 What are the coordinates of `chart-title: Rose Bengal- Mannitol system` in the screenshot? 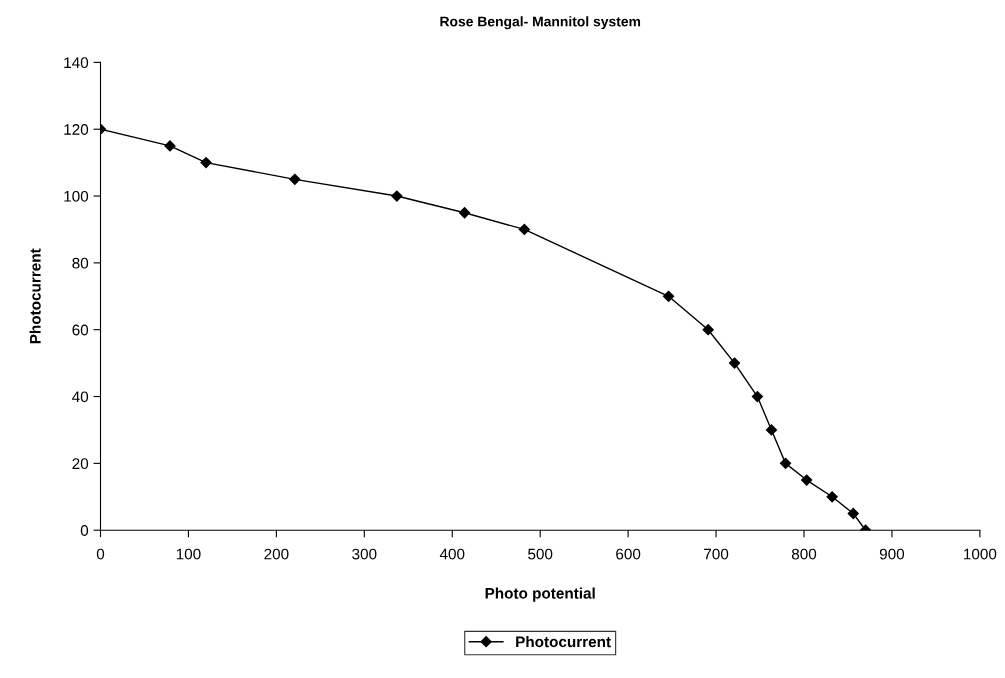 It's located at (540, 23).